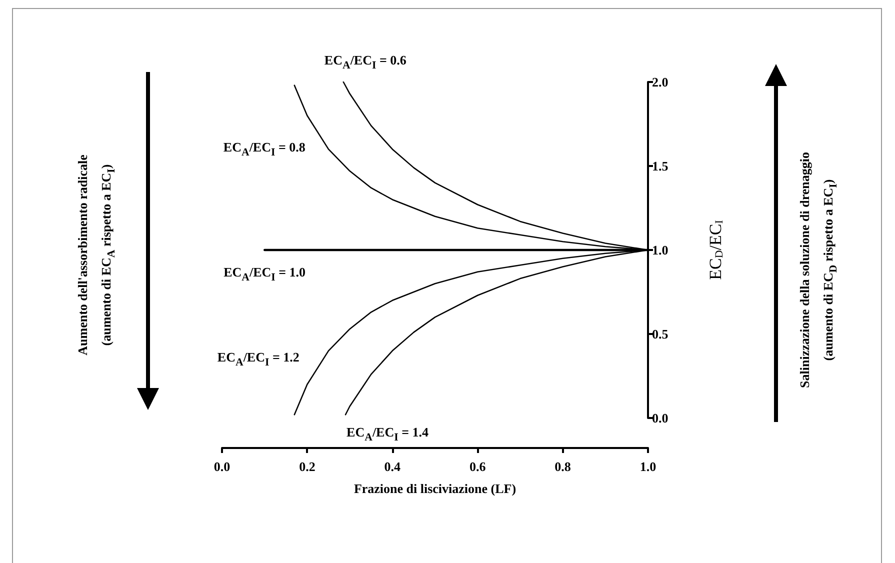  Describe the element at coordinates (83, 255) in the screenshot. I see `text: Aumento dell'assorbimento radicale` at that location.